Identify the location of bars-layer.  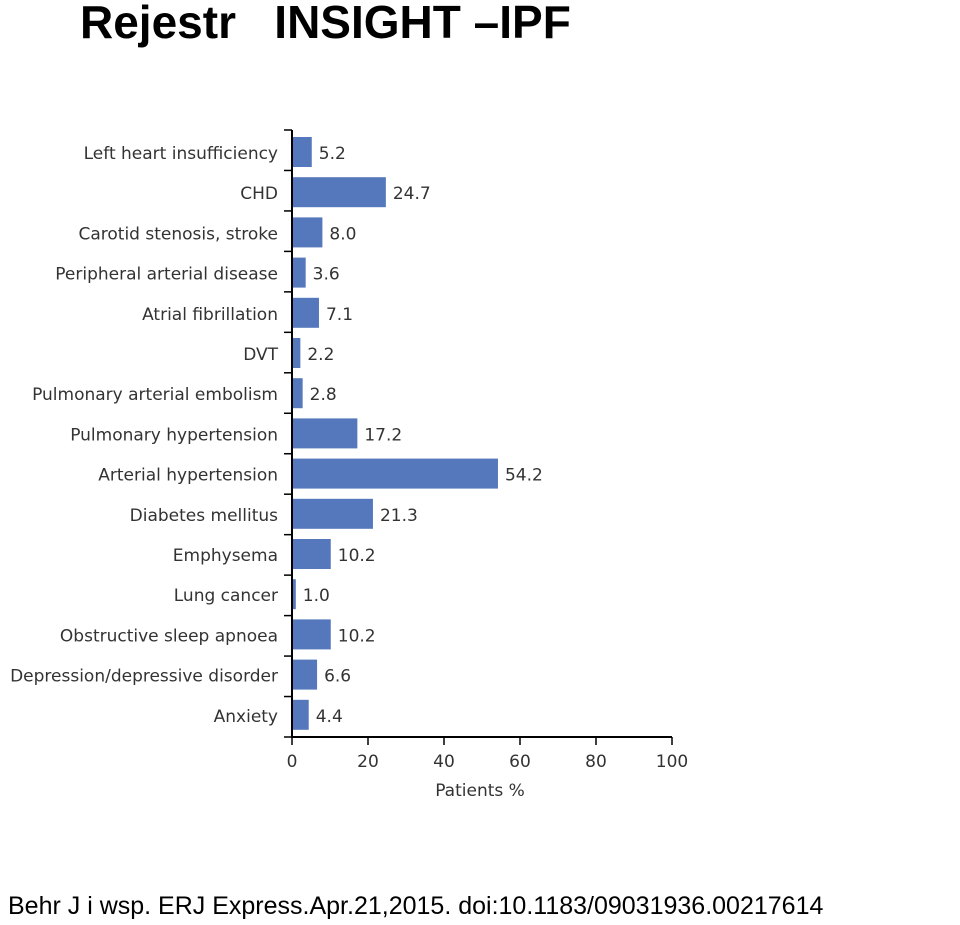
(395, 433).